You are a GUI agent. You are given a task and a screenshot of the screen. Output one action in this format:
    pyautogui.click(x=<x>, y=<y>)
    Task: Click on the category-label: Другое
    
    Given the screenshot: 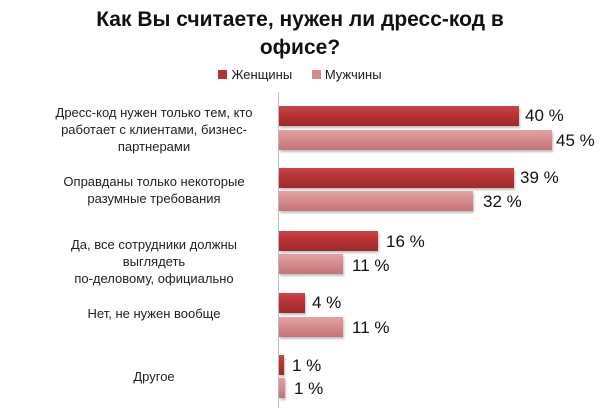 What is the action you would take?
    pyautogui.click(x=154, y=376)
    